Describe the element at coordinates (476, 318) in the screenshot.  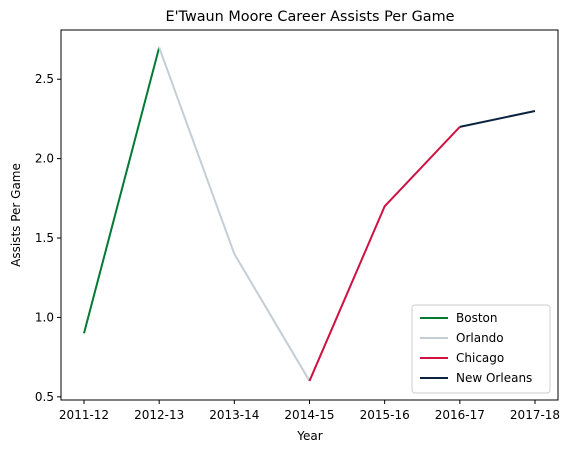
I see `legend-label: Boston` at that location.